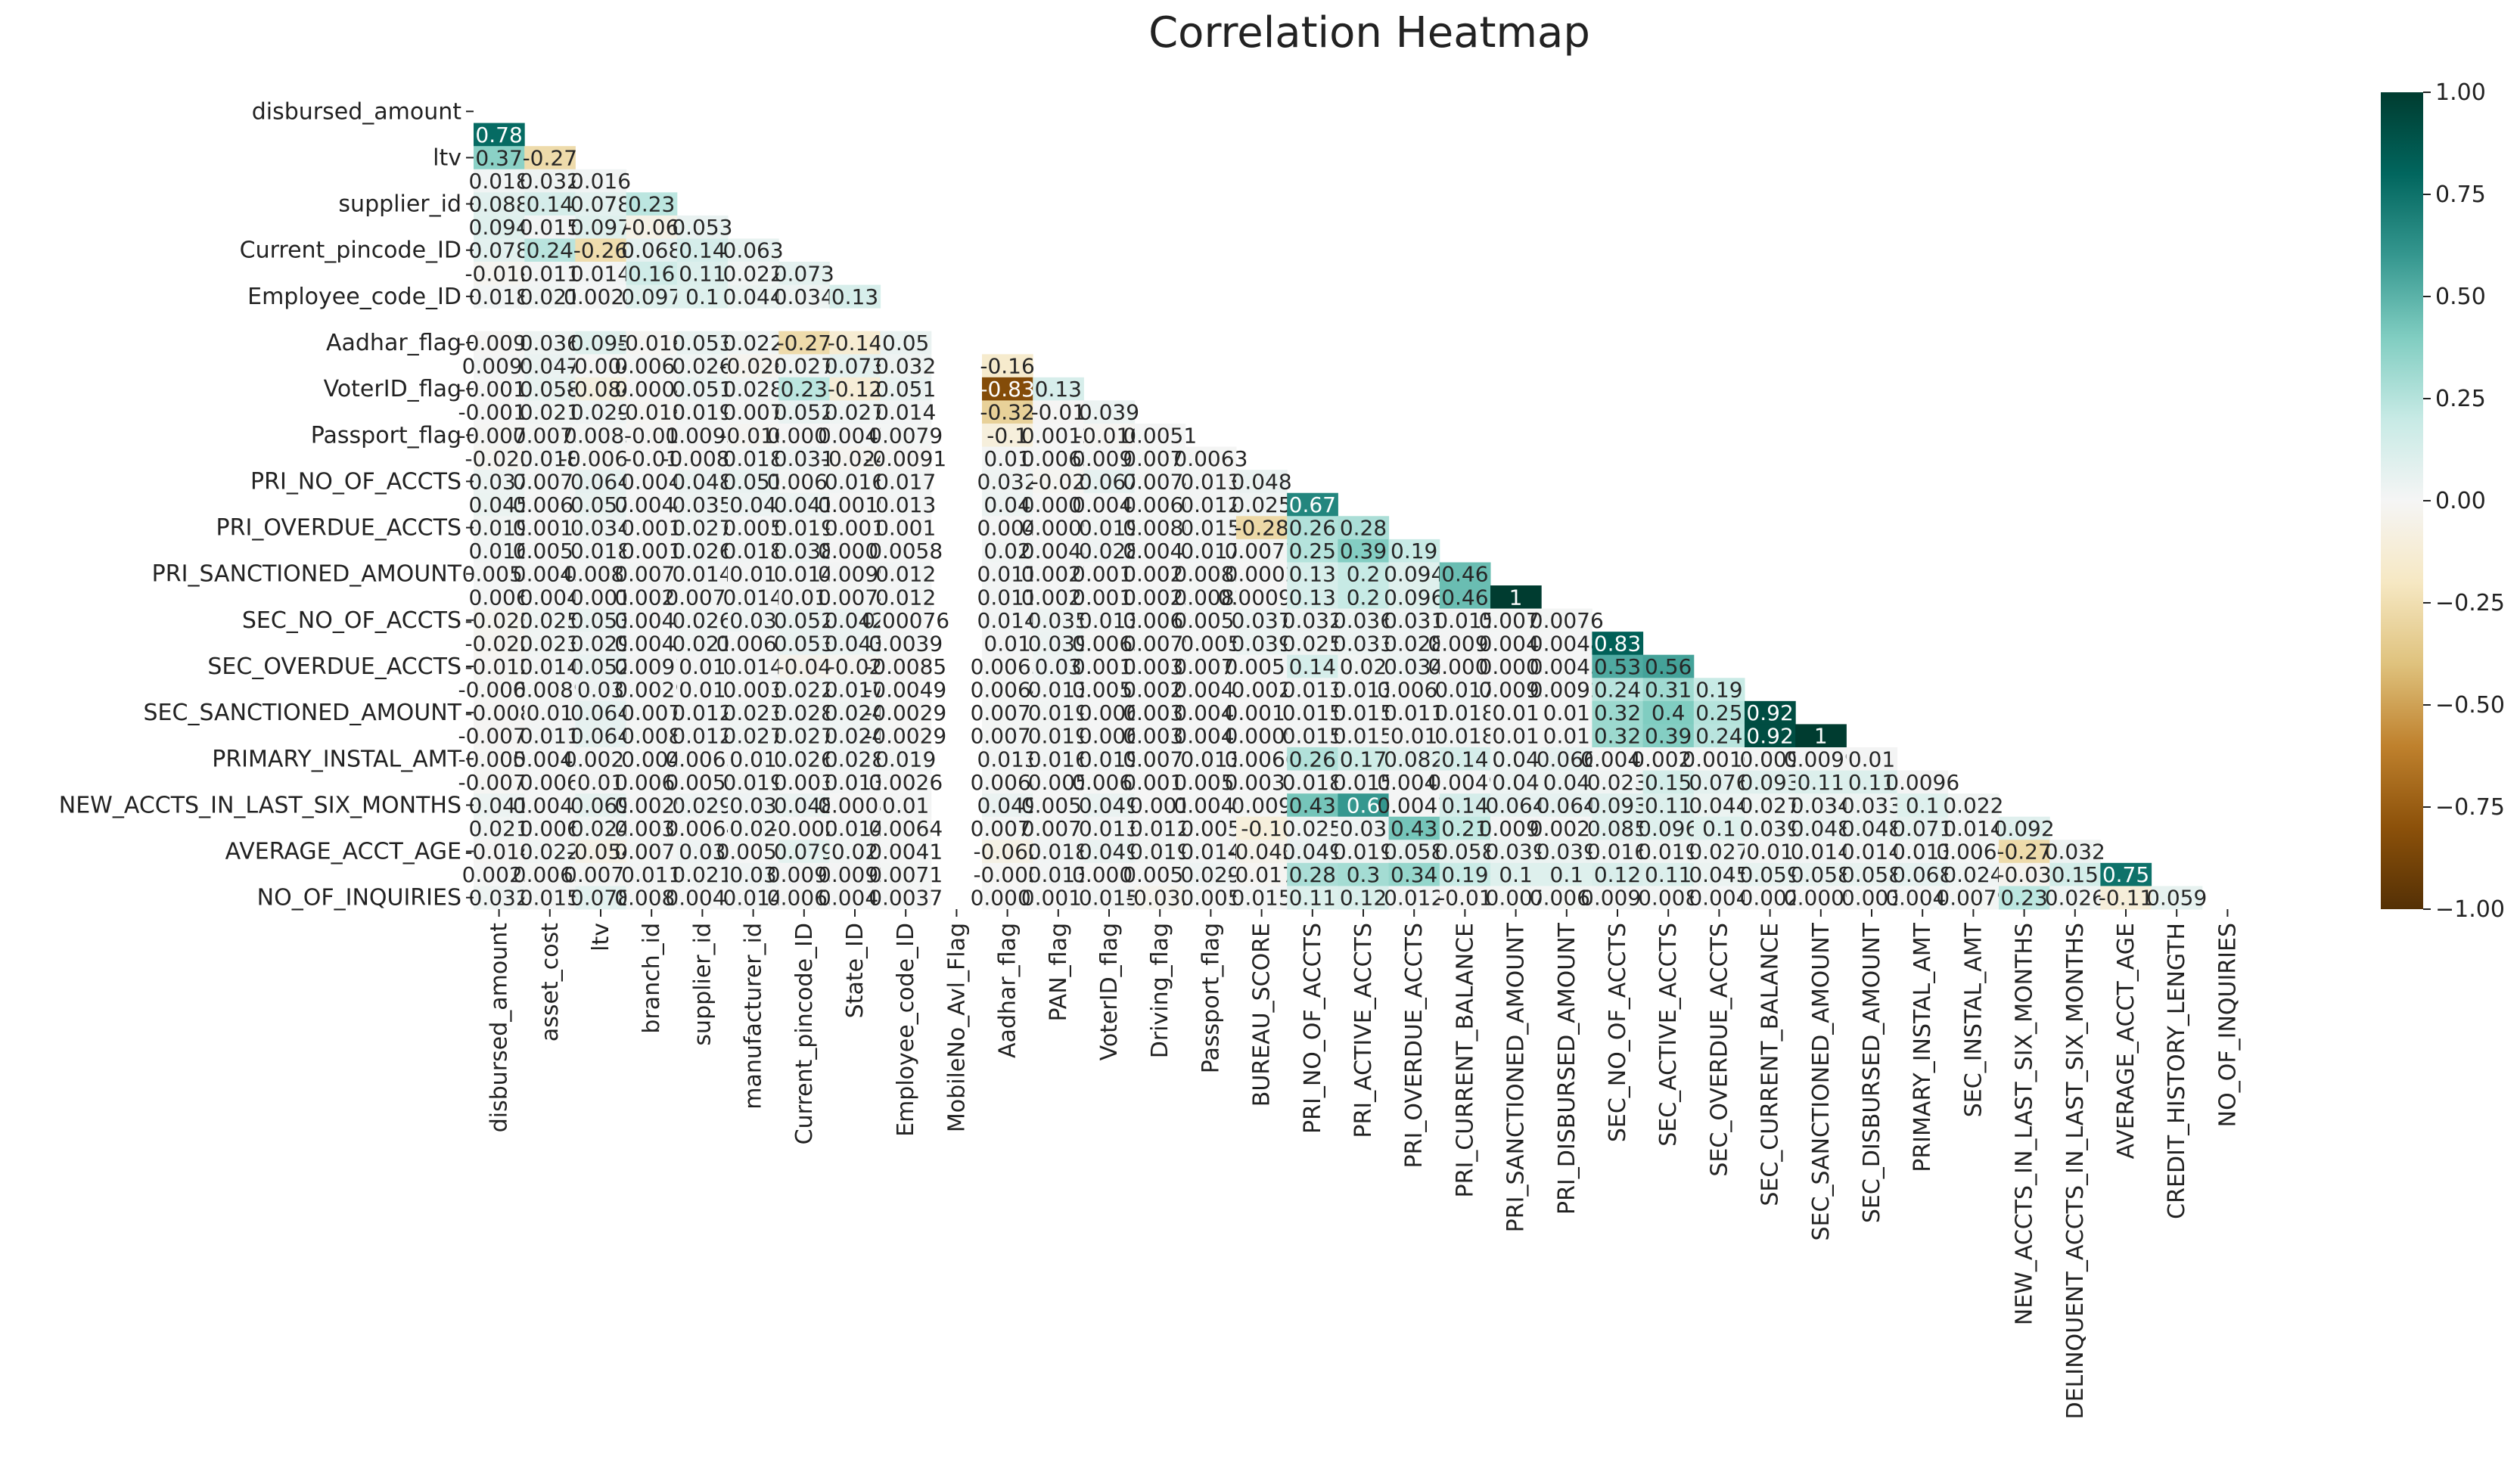 The image size is (2520, 1484). Describe the element at coordinates (804, 551) in the screenshot. I see `cell-value-label: 0.038` at that location.